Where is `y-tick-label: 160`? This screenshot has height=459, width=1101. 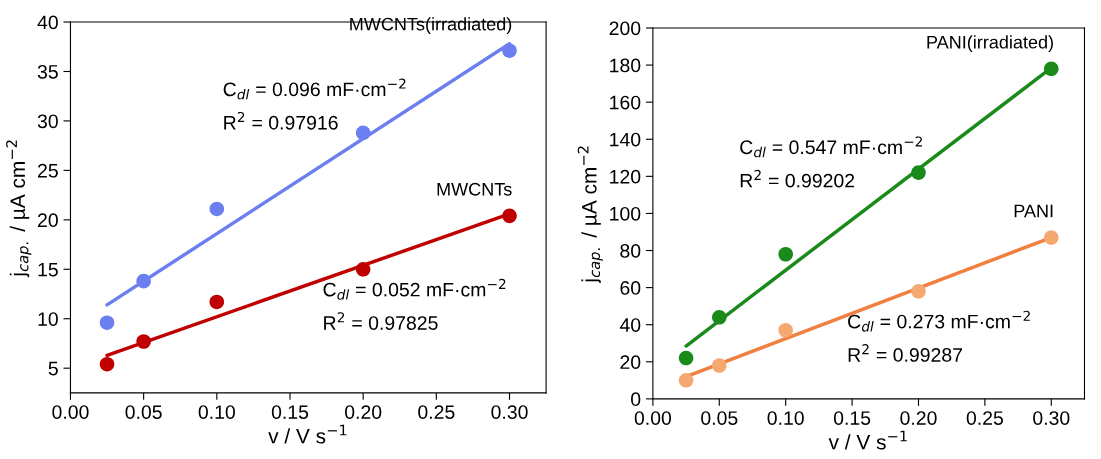 y-tick-label: 160 is located at coordinates (625, 102).